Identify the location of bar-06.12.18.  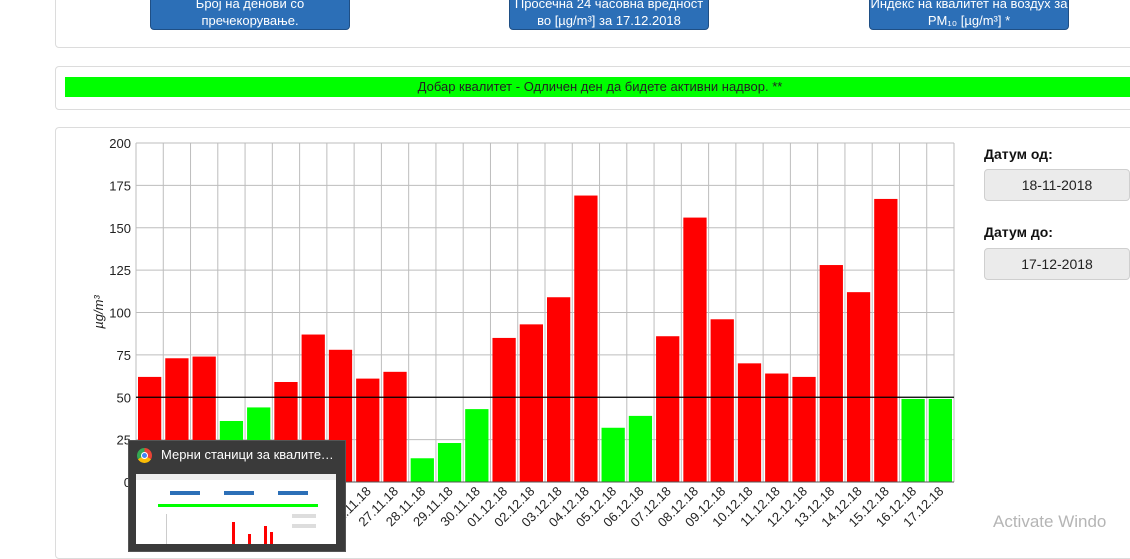
(640, 448).